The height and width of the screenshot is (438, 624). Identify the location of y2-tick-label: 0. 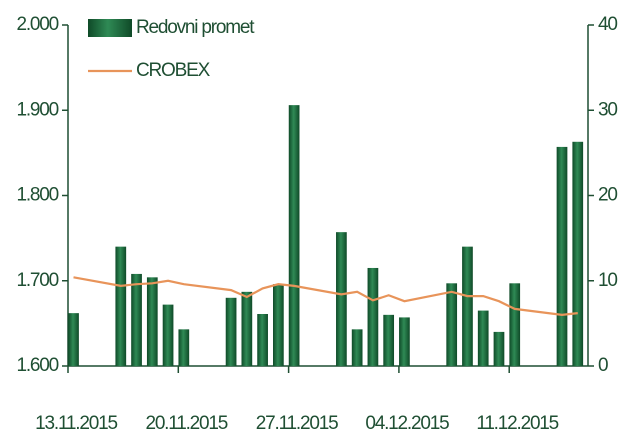
(603, 365).